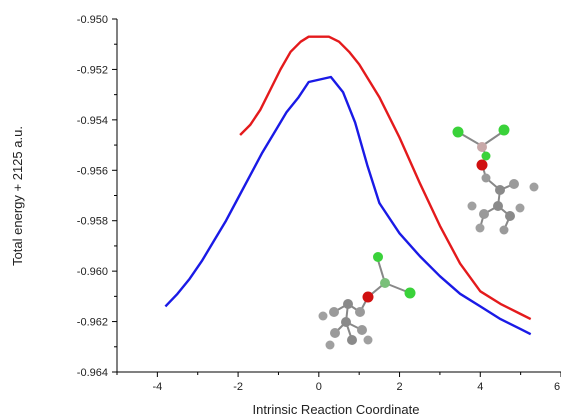  What do you see at coordinates (238, 387) in the screenshot?
I see `x-tick-label: -2` at bounding box center [238, 387].